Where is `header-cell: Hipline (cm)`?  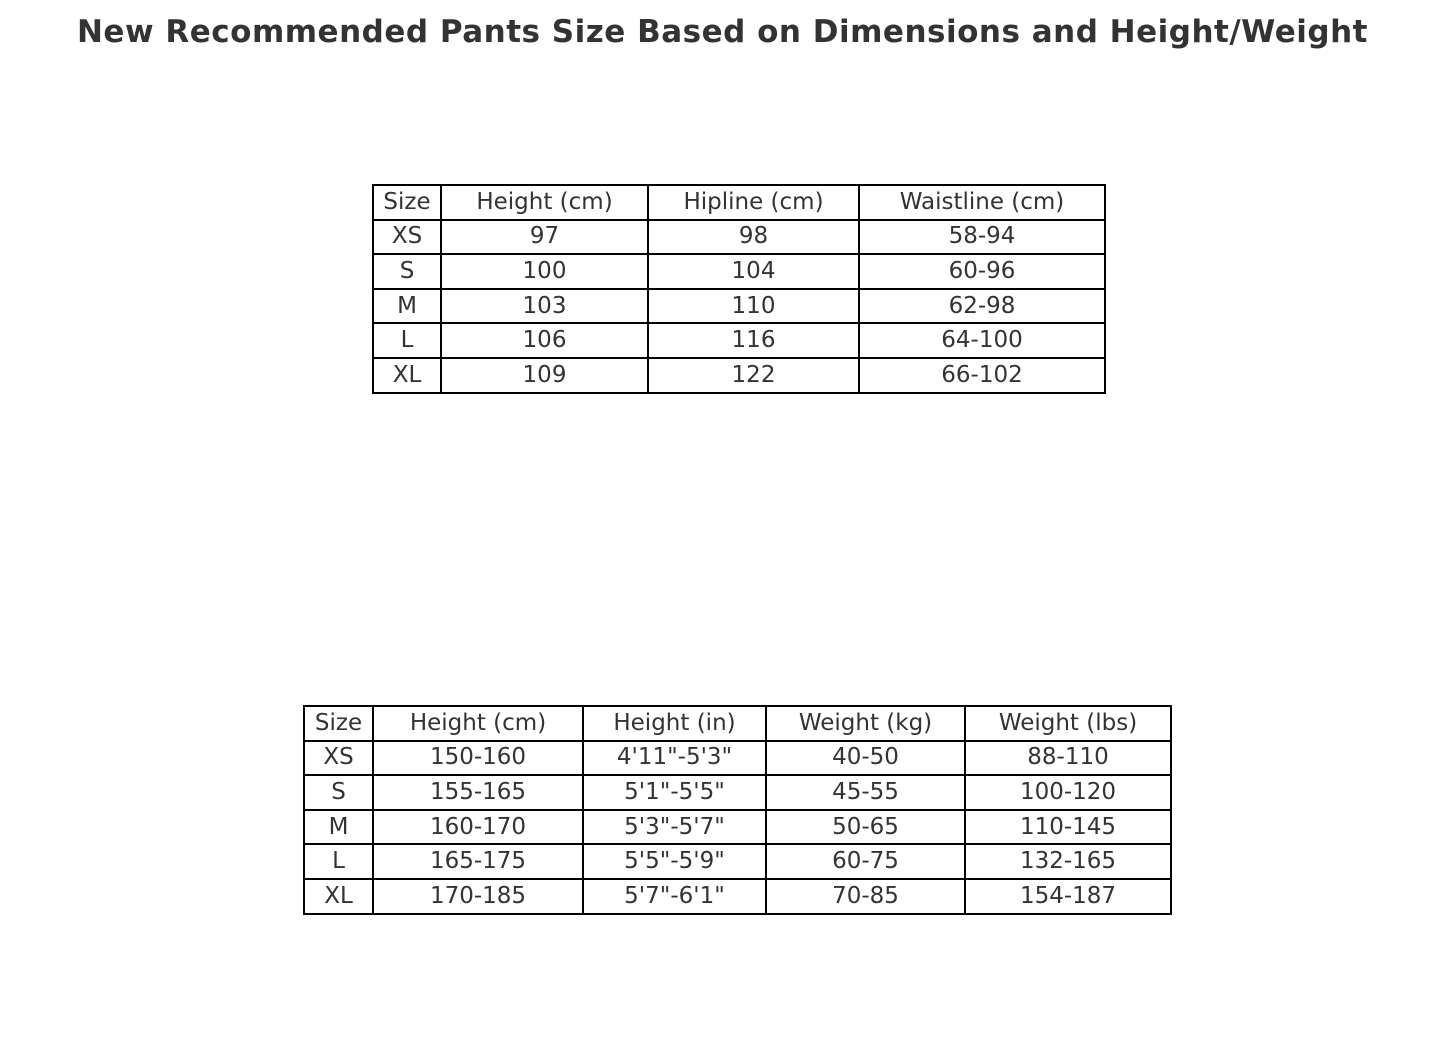
header-cell: Hipline (cm) is located at coordinates (753, 202).